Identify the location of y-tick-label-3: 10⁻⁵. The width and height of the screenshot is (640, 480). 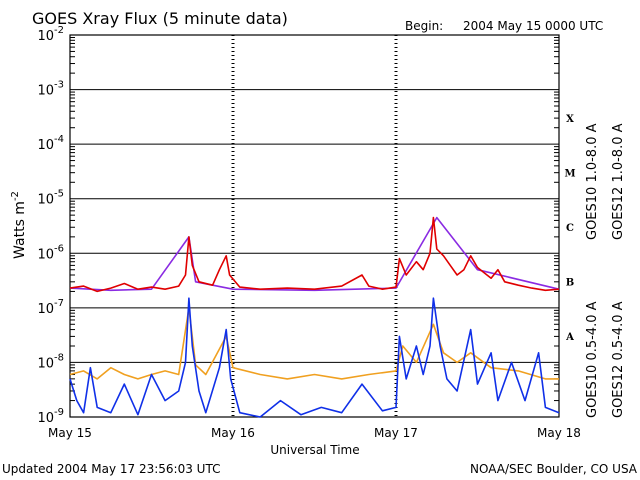
(50, 198).